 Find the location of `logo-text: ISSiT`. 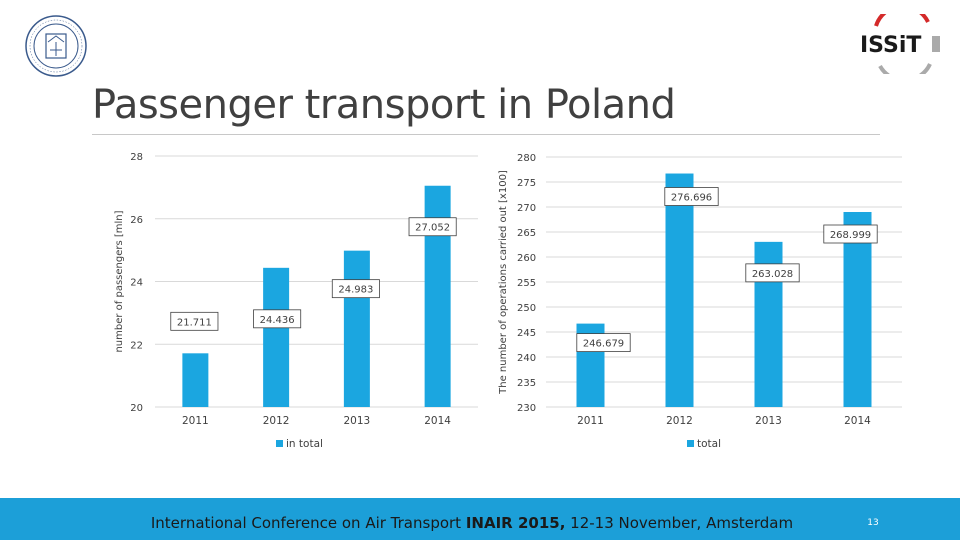

logo-text: ISSiT is located at coordinates (890, 45).